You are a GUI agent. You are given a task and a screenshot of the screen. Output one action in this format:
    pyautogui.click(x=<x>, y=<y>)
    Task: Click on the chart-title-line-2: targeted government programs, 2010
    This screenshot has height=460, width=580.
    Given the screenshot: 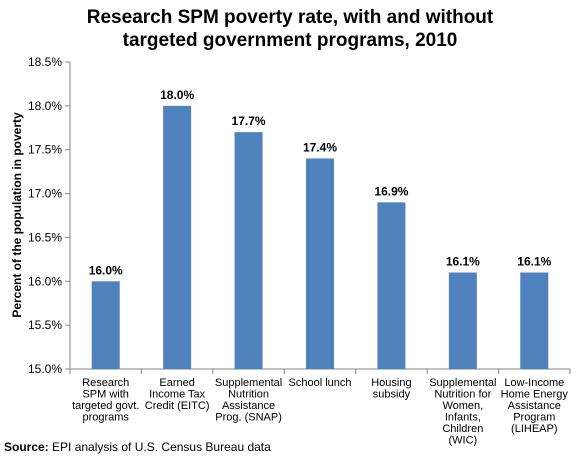 What is the action you would take?
    pyautogui.click(x=290, y=40)
    